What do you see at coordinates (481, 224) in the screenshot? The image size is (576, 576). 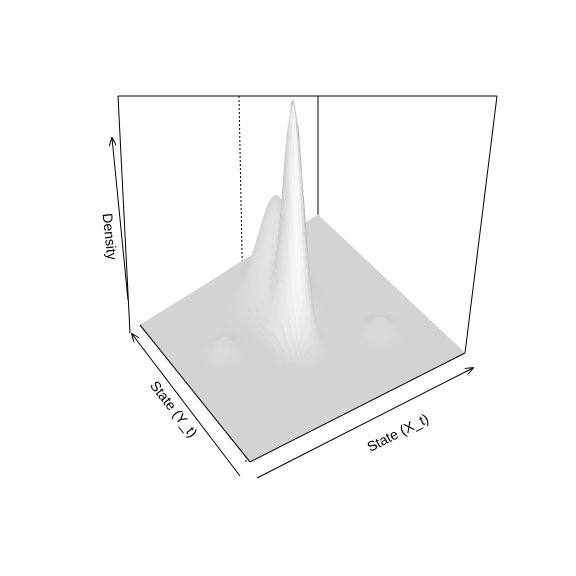 I see `box-right-back-edge` at bounding box center [481, 224].